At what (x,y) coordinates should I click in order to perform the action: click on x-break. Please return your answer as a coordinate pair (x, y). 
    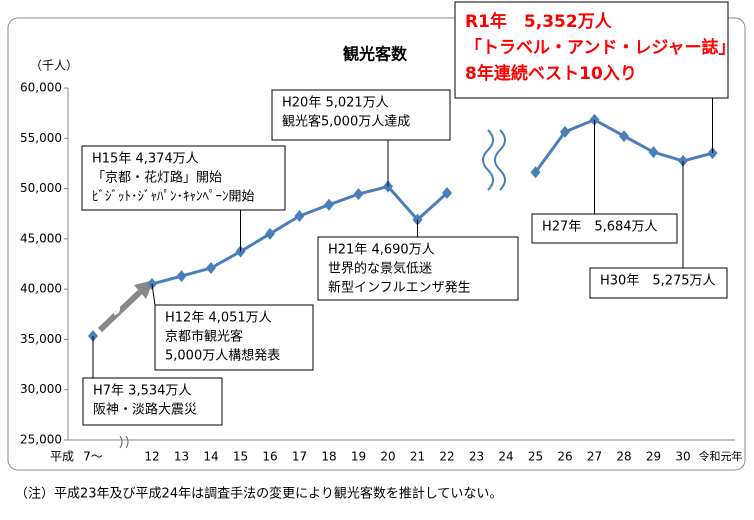
    Looking at the image, I should click on (124, 442).